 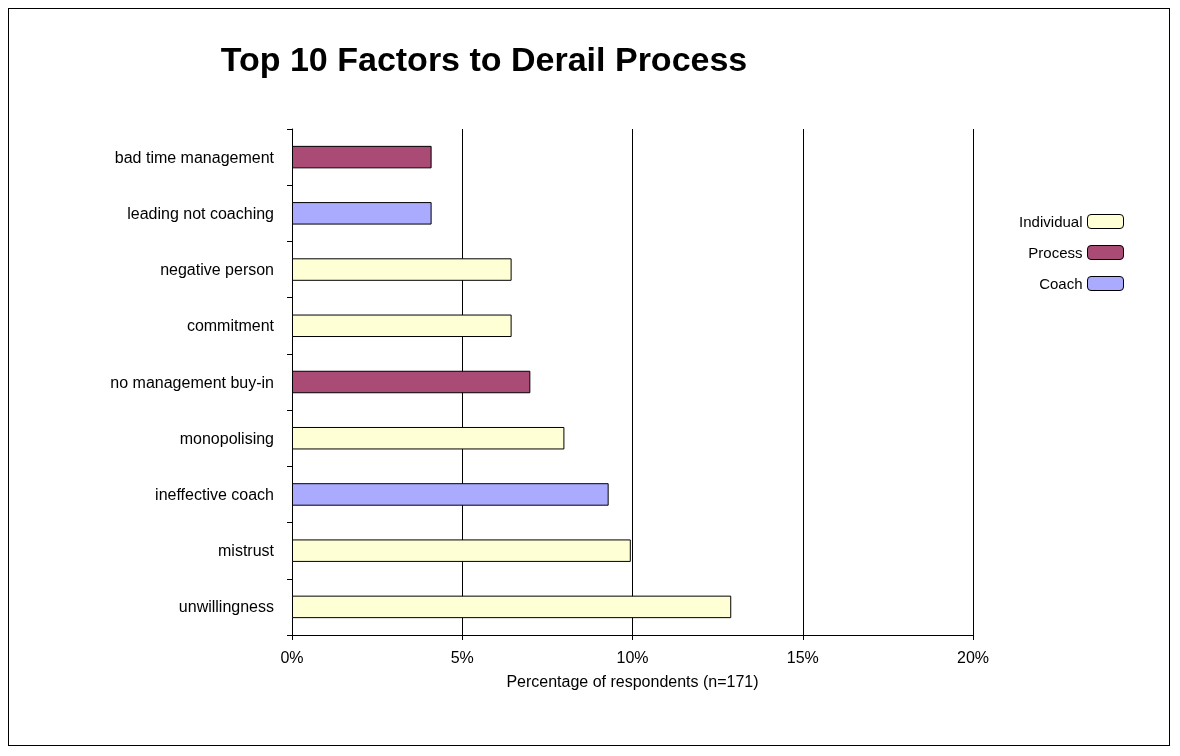 What do you see at coordinates (1061, 283) in the screenshot?
I see `legend-label: Coach` at bounding box center [1061, 283].